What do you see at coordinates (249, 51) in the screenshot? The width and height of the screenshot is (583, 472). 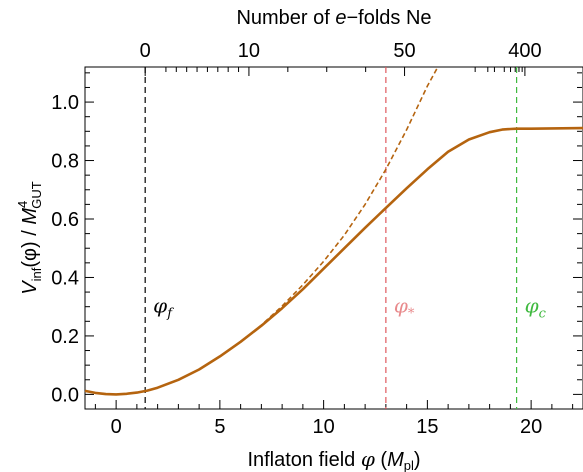 I see `top-tick-label: 10` at bounding box center [249, 51].